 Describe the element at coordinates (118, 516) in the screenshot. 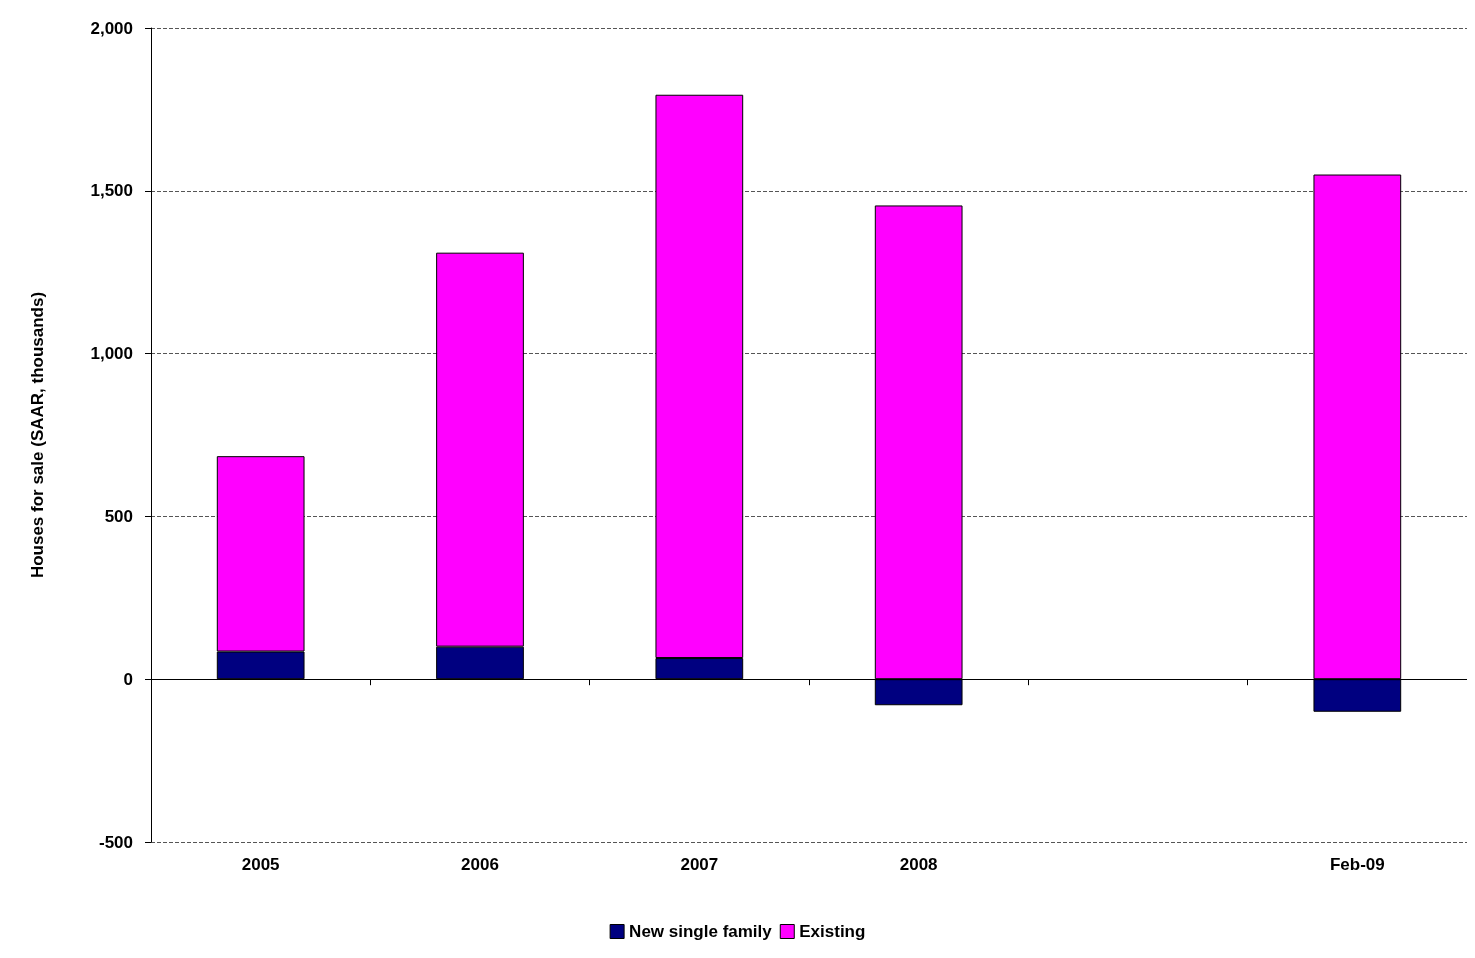

I see `y-tick-label: 500` at that location.